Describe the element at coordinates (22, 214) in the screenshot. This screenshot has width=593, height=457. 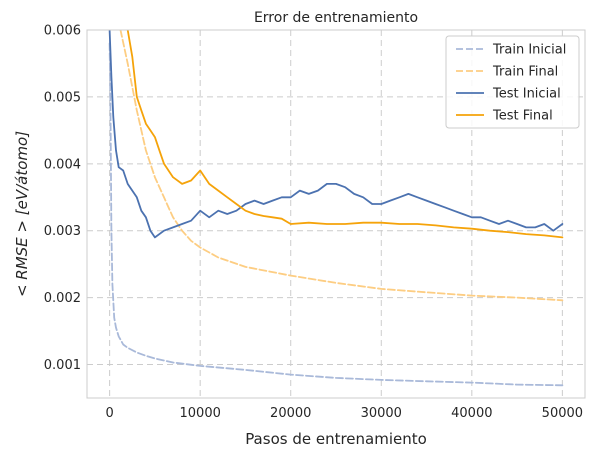
I see `y-axis-label: < RMSE > [eV/átomo]` at that location.